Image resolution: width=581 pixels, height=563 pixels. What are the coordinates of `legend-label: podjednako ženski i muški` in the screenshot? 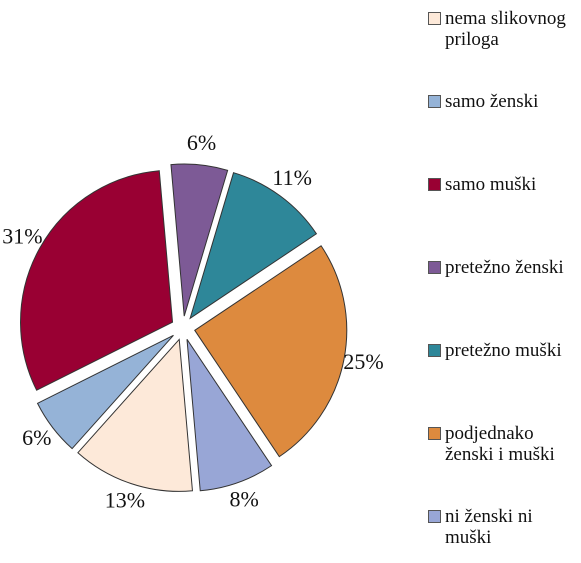 It's located at (500, 444).